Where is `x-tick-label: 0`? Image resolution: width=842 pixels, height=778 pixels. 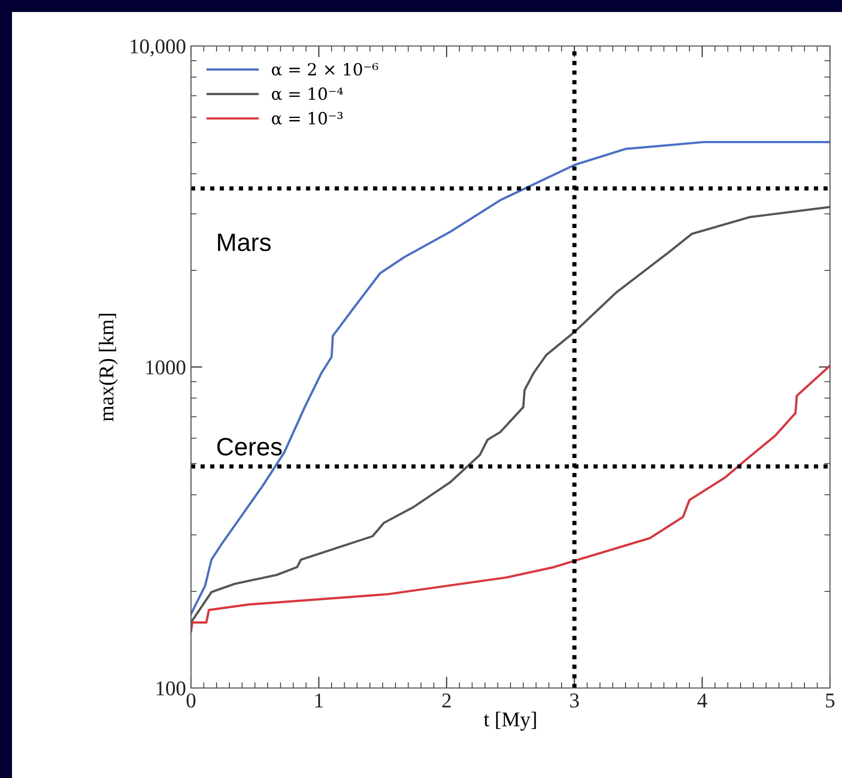
x-tick-label: 0 is located at coordinates (191, 700).